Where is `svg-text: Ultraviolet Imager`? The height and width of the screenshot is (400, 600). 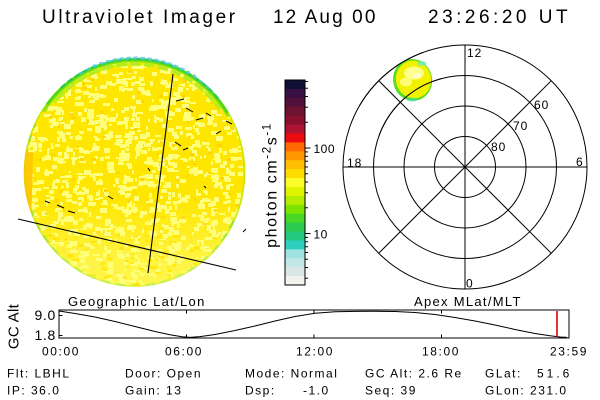 svg-text: Ultraviolet Imager is located at coordinates (140, 17).